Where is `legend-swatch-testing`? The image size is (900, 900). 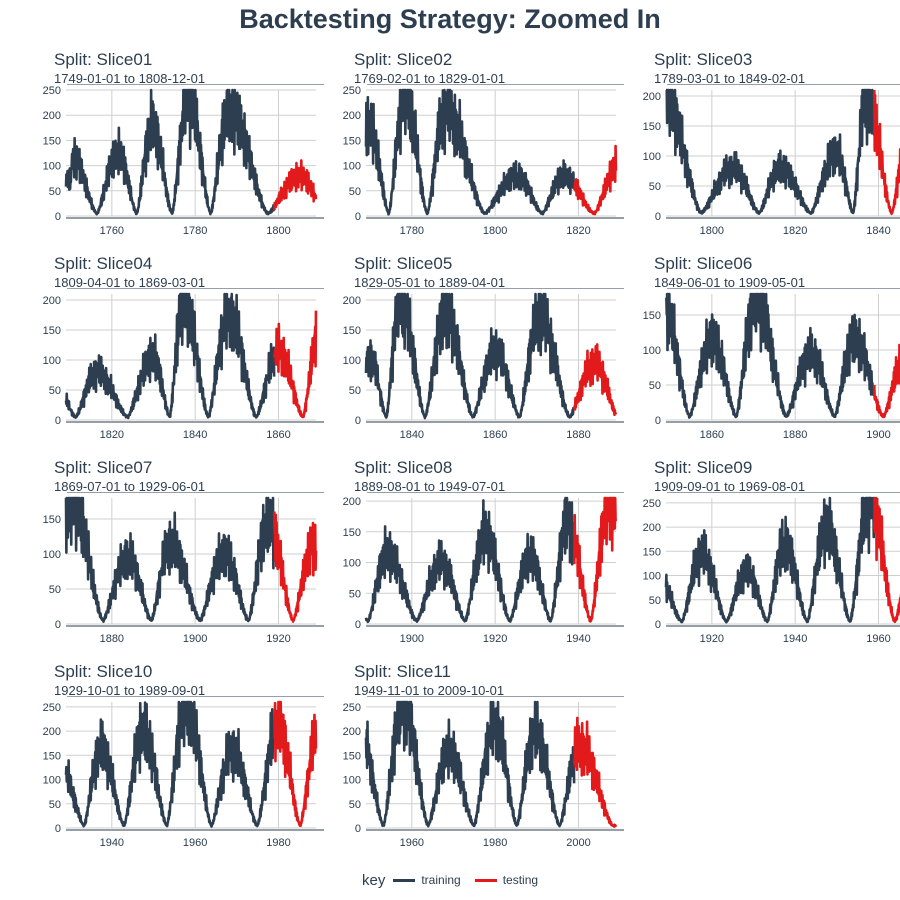 legend-swatch-testing is located at coordinates (485, 880).